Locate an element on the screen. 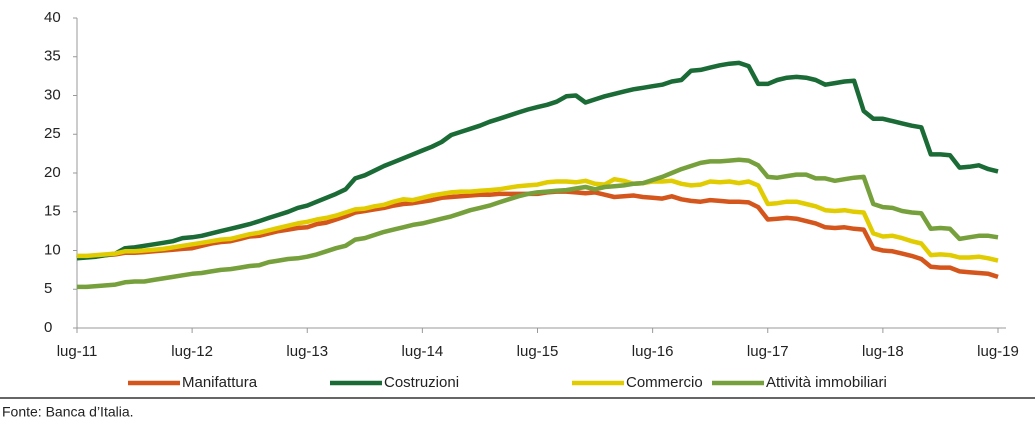 This screenshot has height=430, width=1035. y-tick-label: 15 is located at coordinates (52, 211).